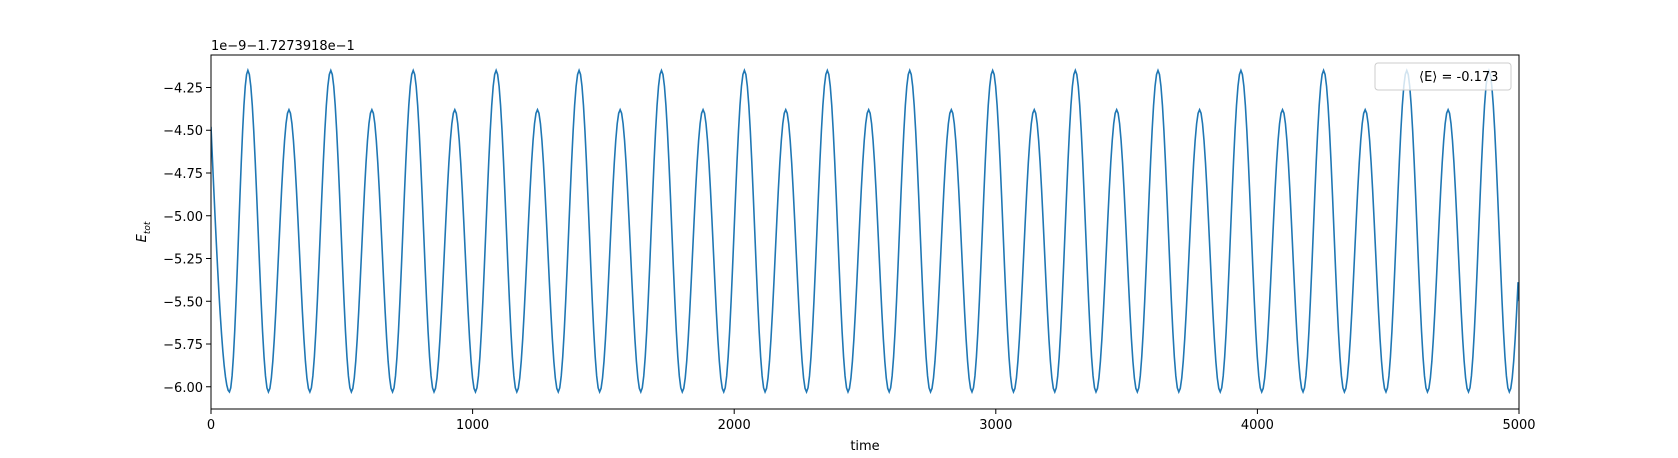  What do you see at coordinates (142, 237) in the screenshot?
I see `y-axis-label-main: E` at bounding box center [142, 237].